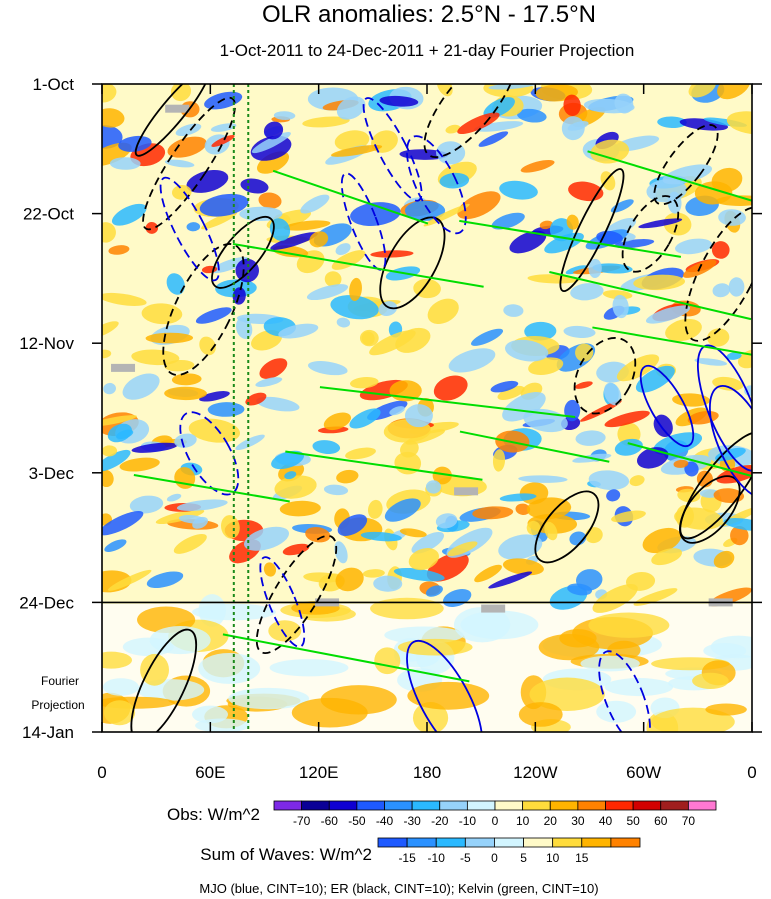 The image size is (771, 899). Describe the element at coordinates (385, 821) in the screenshot. I see `colorbar-label: -40` at that location.